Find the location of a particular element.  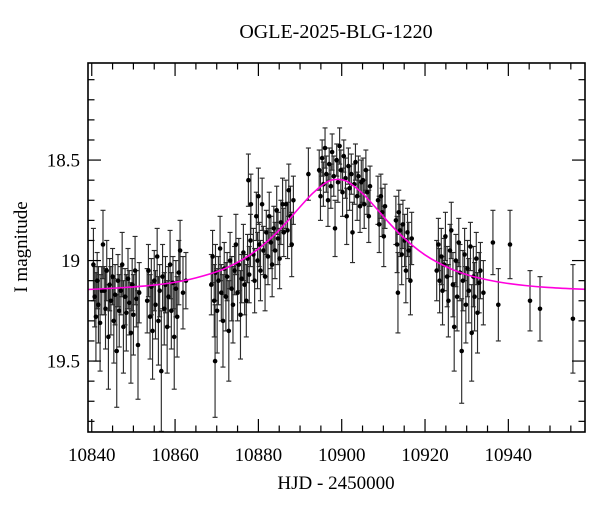

y-tick-label: 19 is located at coordinates (70, 261).